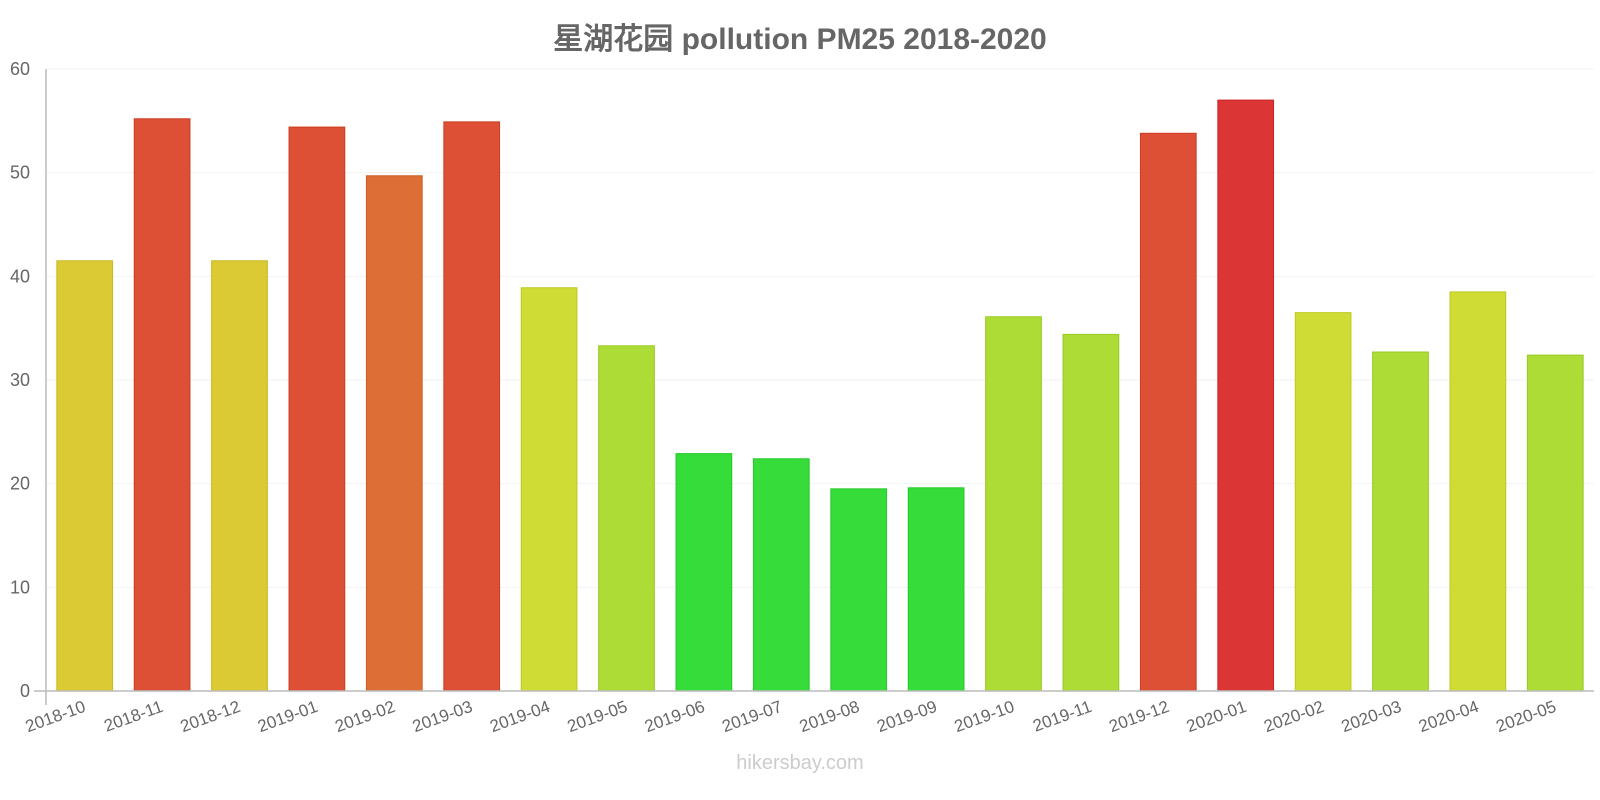 The height and width of the screenshot is (800, 1600). I want to click on y-tick-label: 10, so click(20, 587).